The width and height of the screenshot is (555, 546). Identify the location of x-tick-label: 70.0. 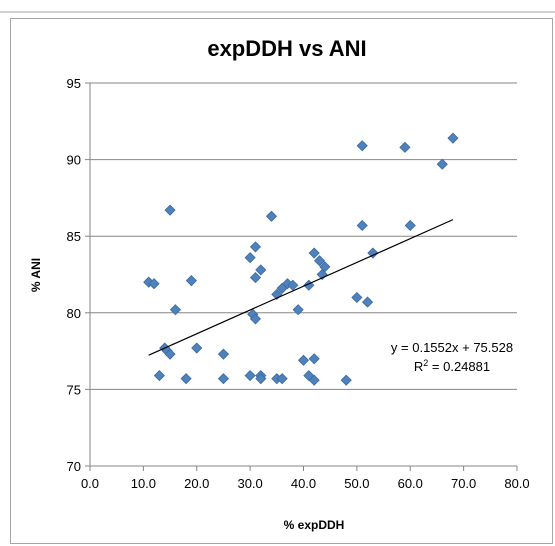
(463, 483).